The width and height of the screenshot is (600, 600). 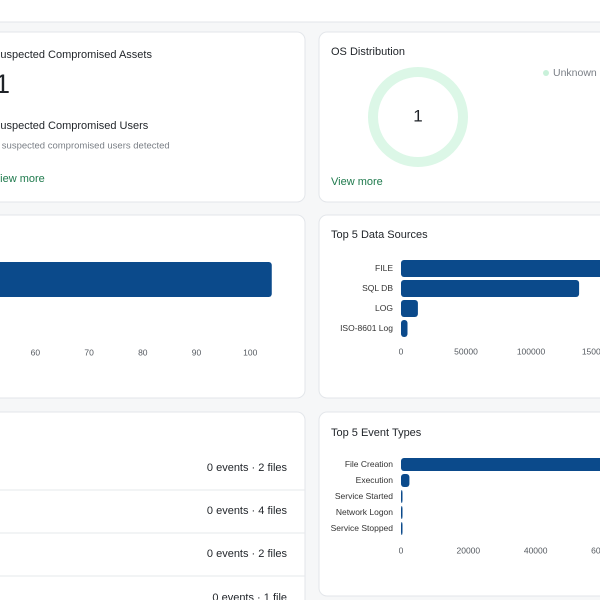 What do you see at coordinates (384, 268) in the screenshot?
I see `category-label: FILE` at bounding box center [384, 268].